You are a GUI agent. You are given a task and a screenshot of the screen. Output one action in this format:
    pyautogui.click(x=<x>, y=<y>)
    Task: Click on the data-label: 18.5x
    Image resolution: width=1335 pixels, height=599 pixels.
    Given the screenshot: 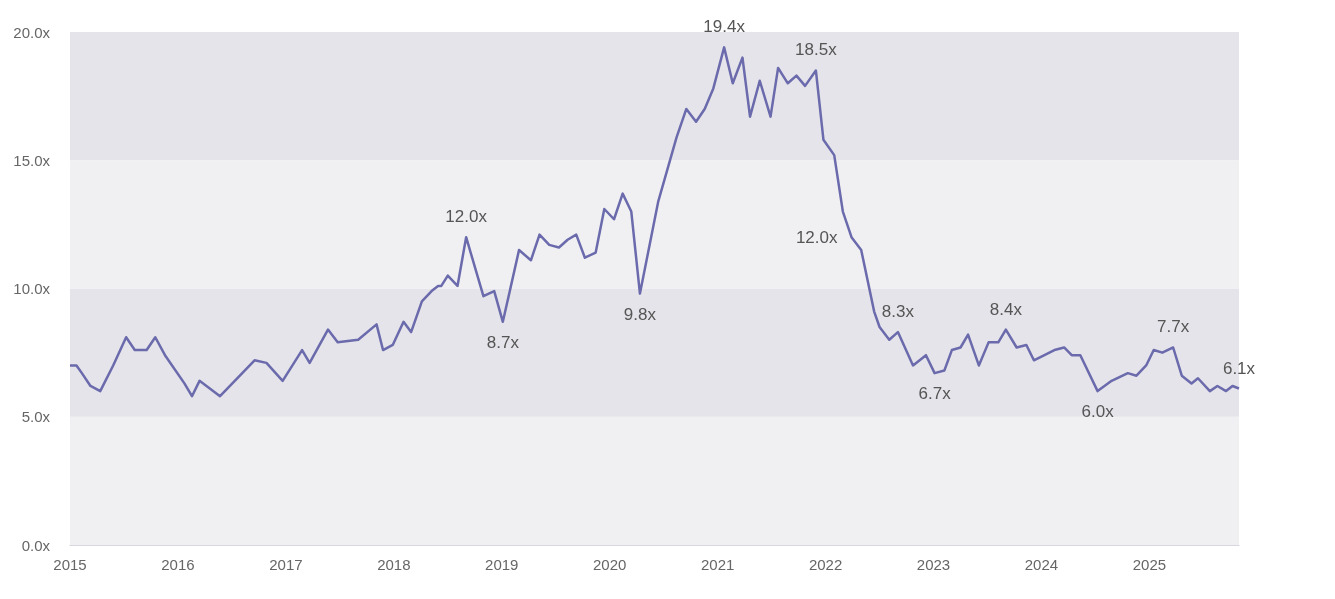 What is the action you would take?
    pyautogui.click(x=816, y=50)
    